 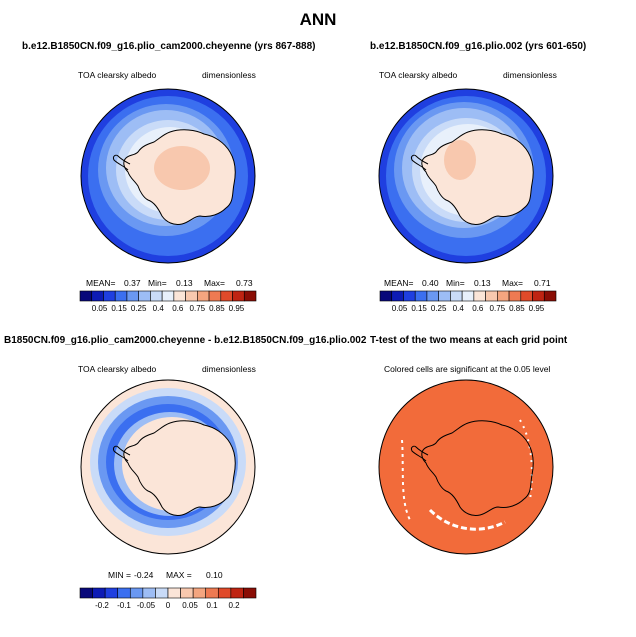 I want to click on panel-3-variable: TOA clearsky albedo, so click(x=117, y=369).